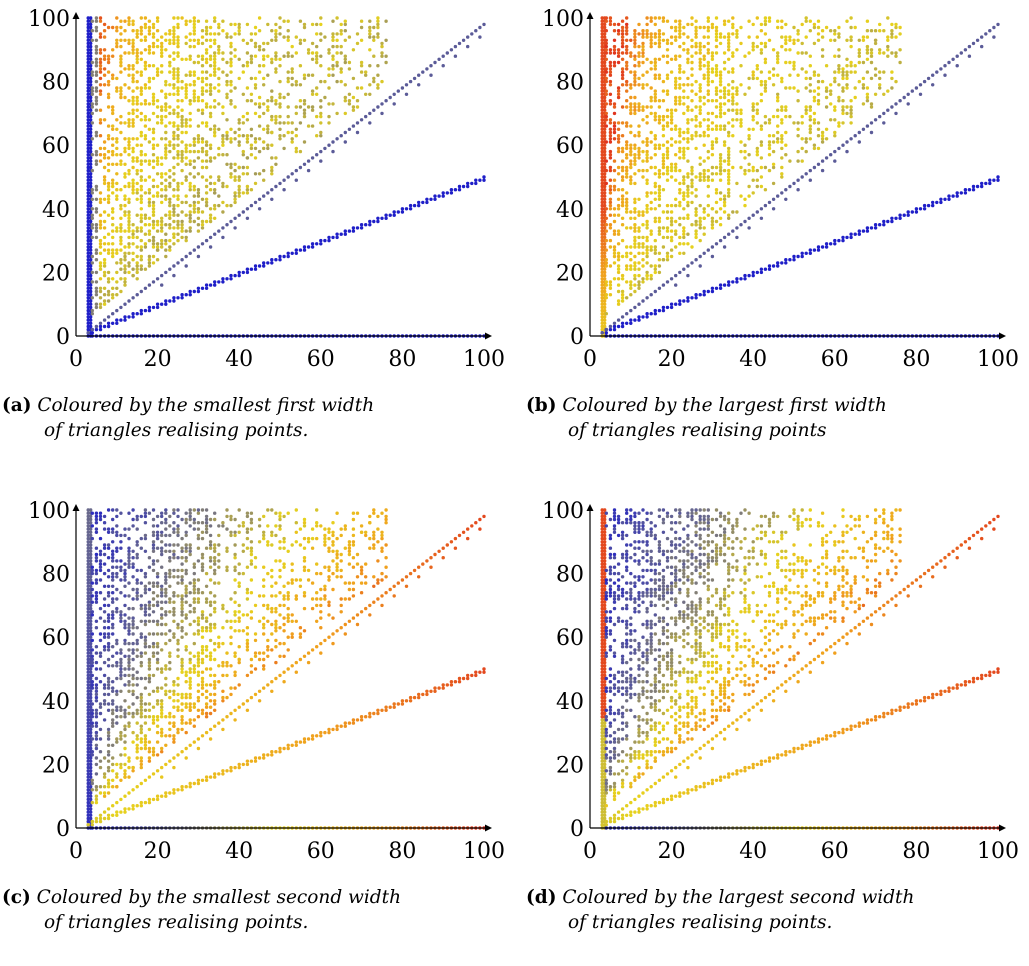 The height and width of the screenshot is (966, 1029). Describe the element at coordinates (867, 100) in the screenshot. I see `point-b-1967` at that location.